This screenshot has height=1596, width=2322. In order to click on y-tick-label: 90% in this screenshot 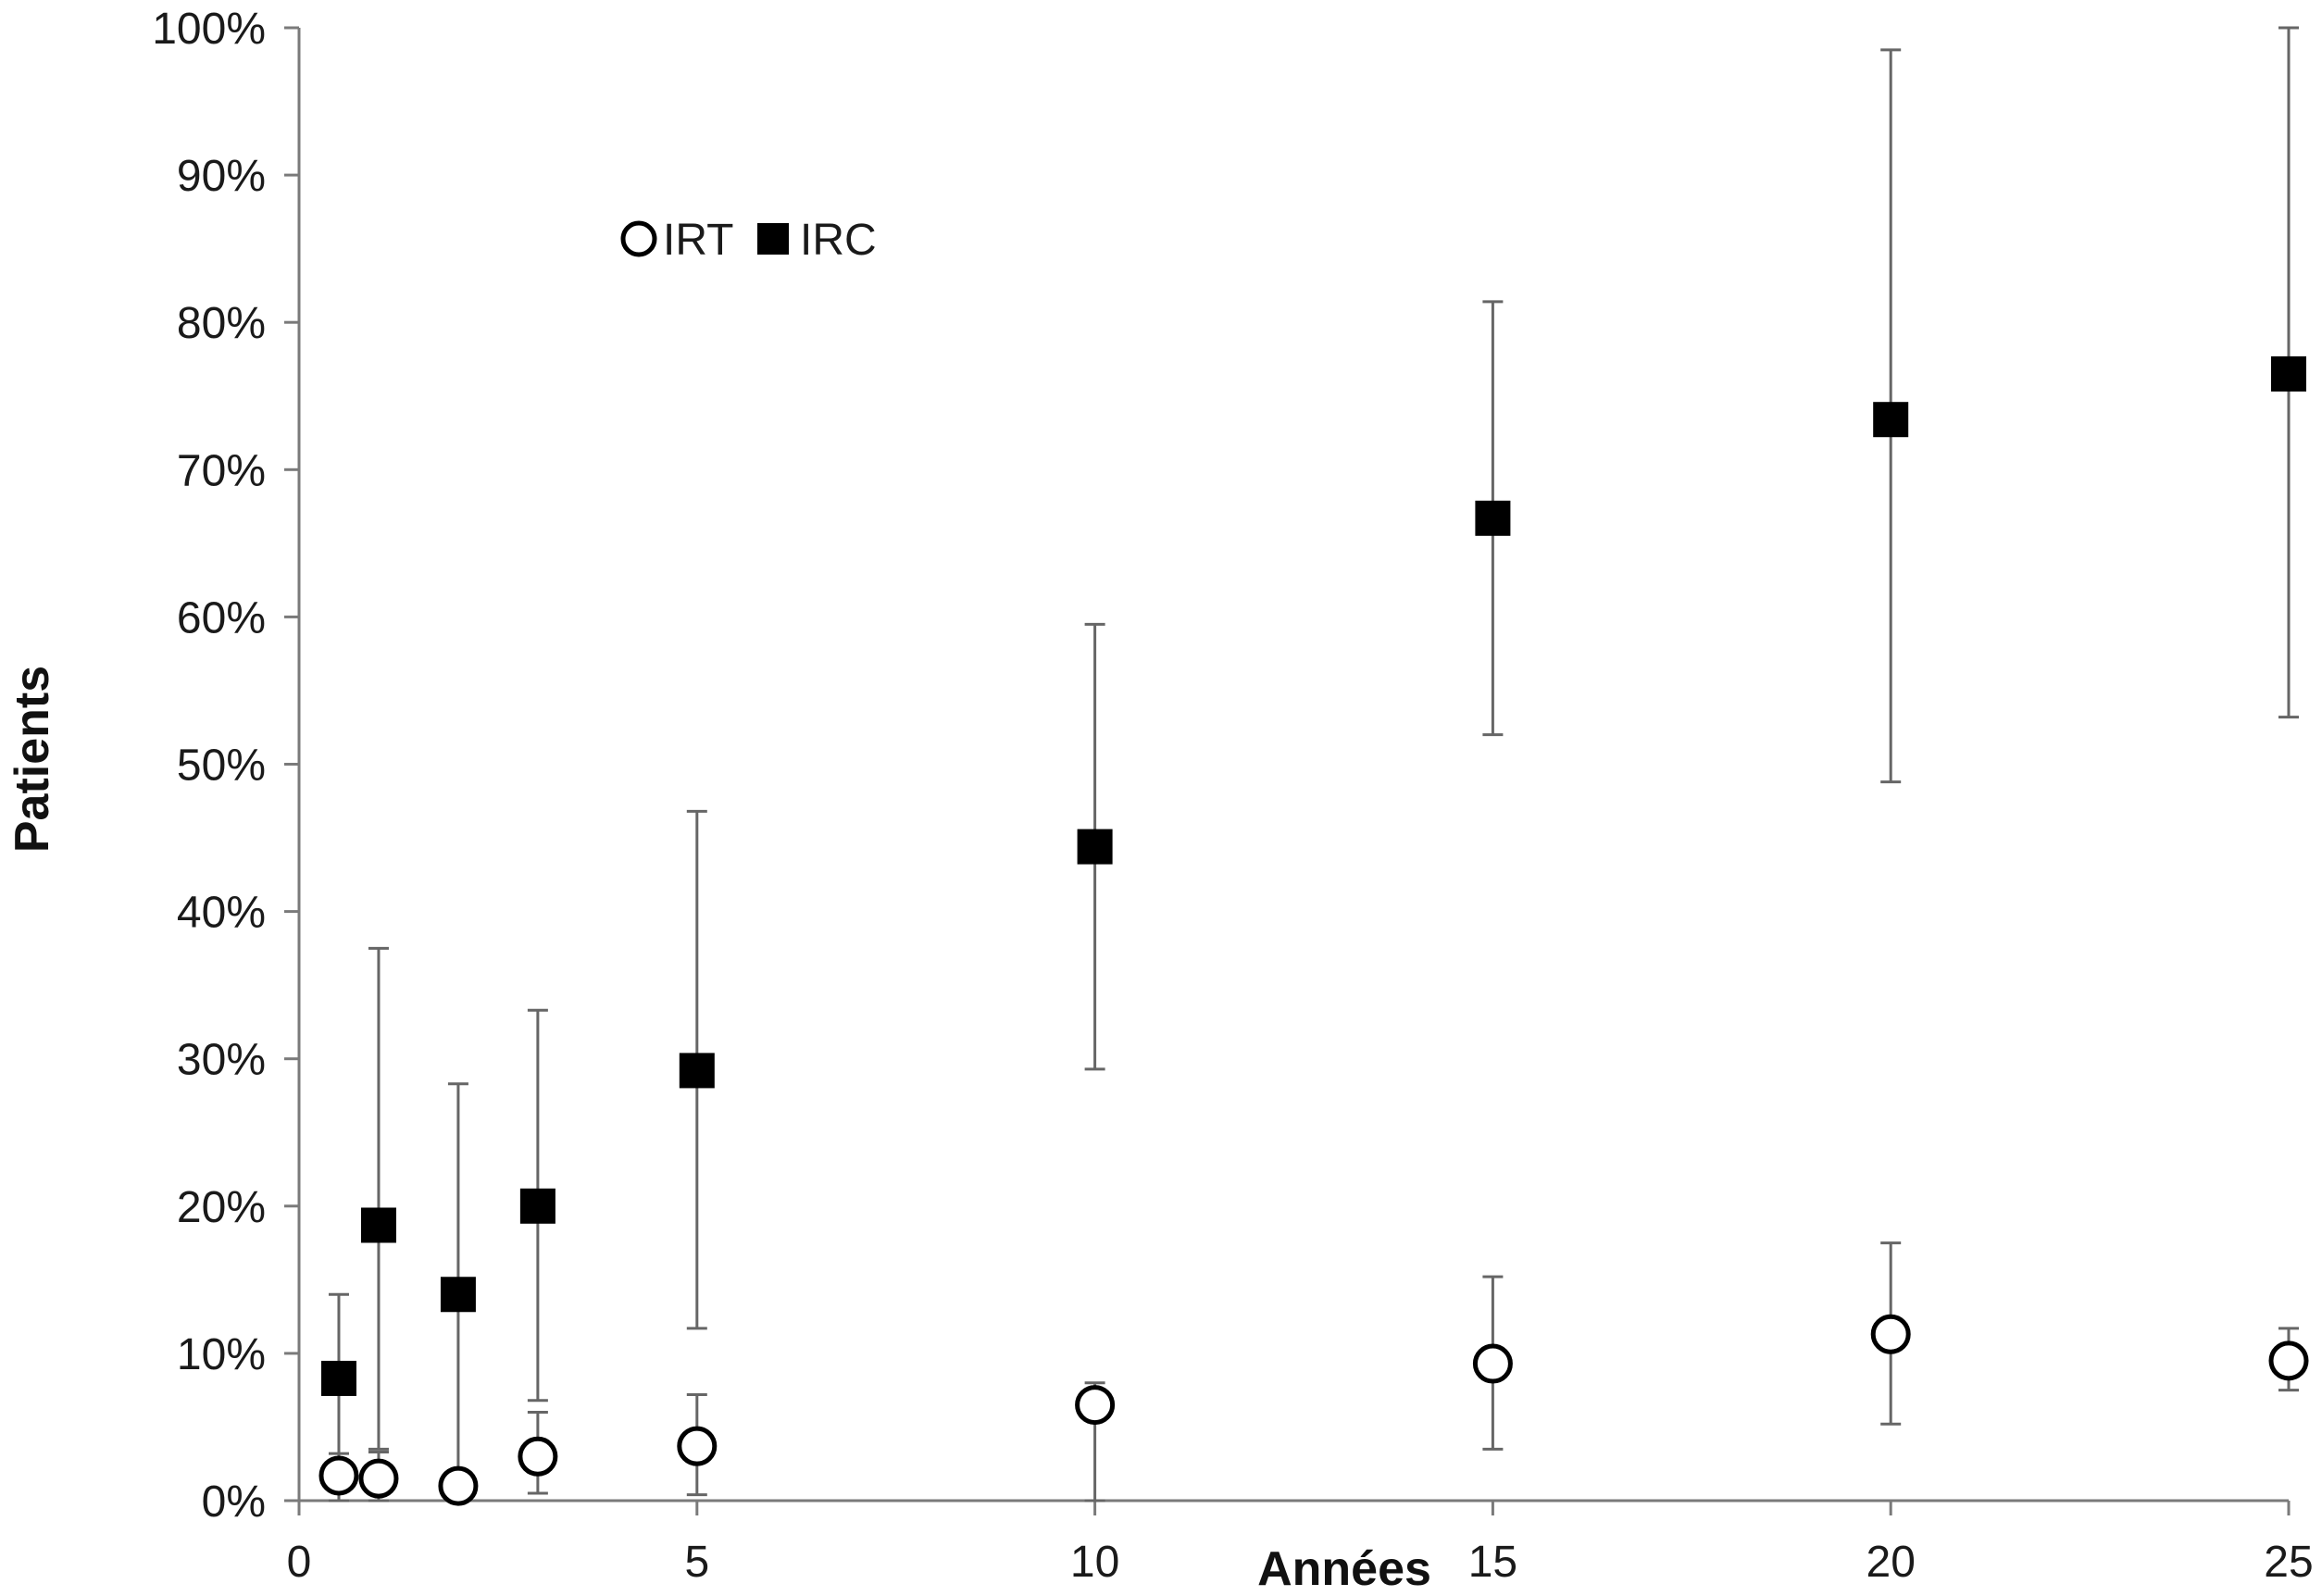, I will do `click(221, 176)`.